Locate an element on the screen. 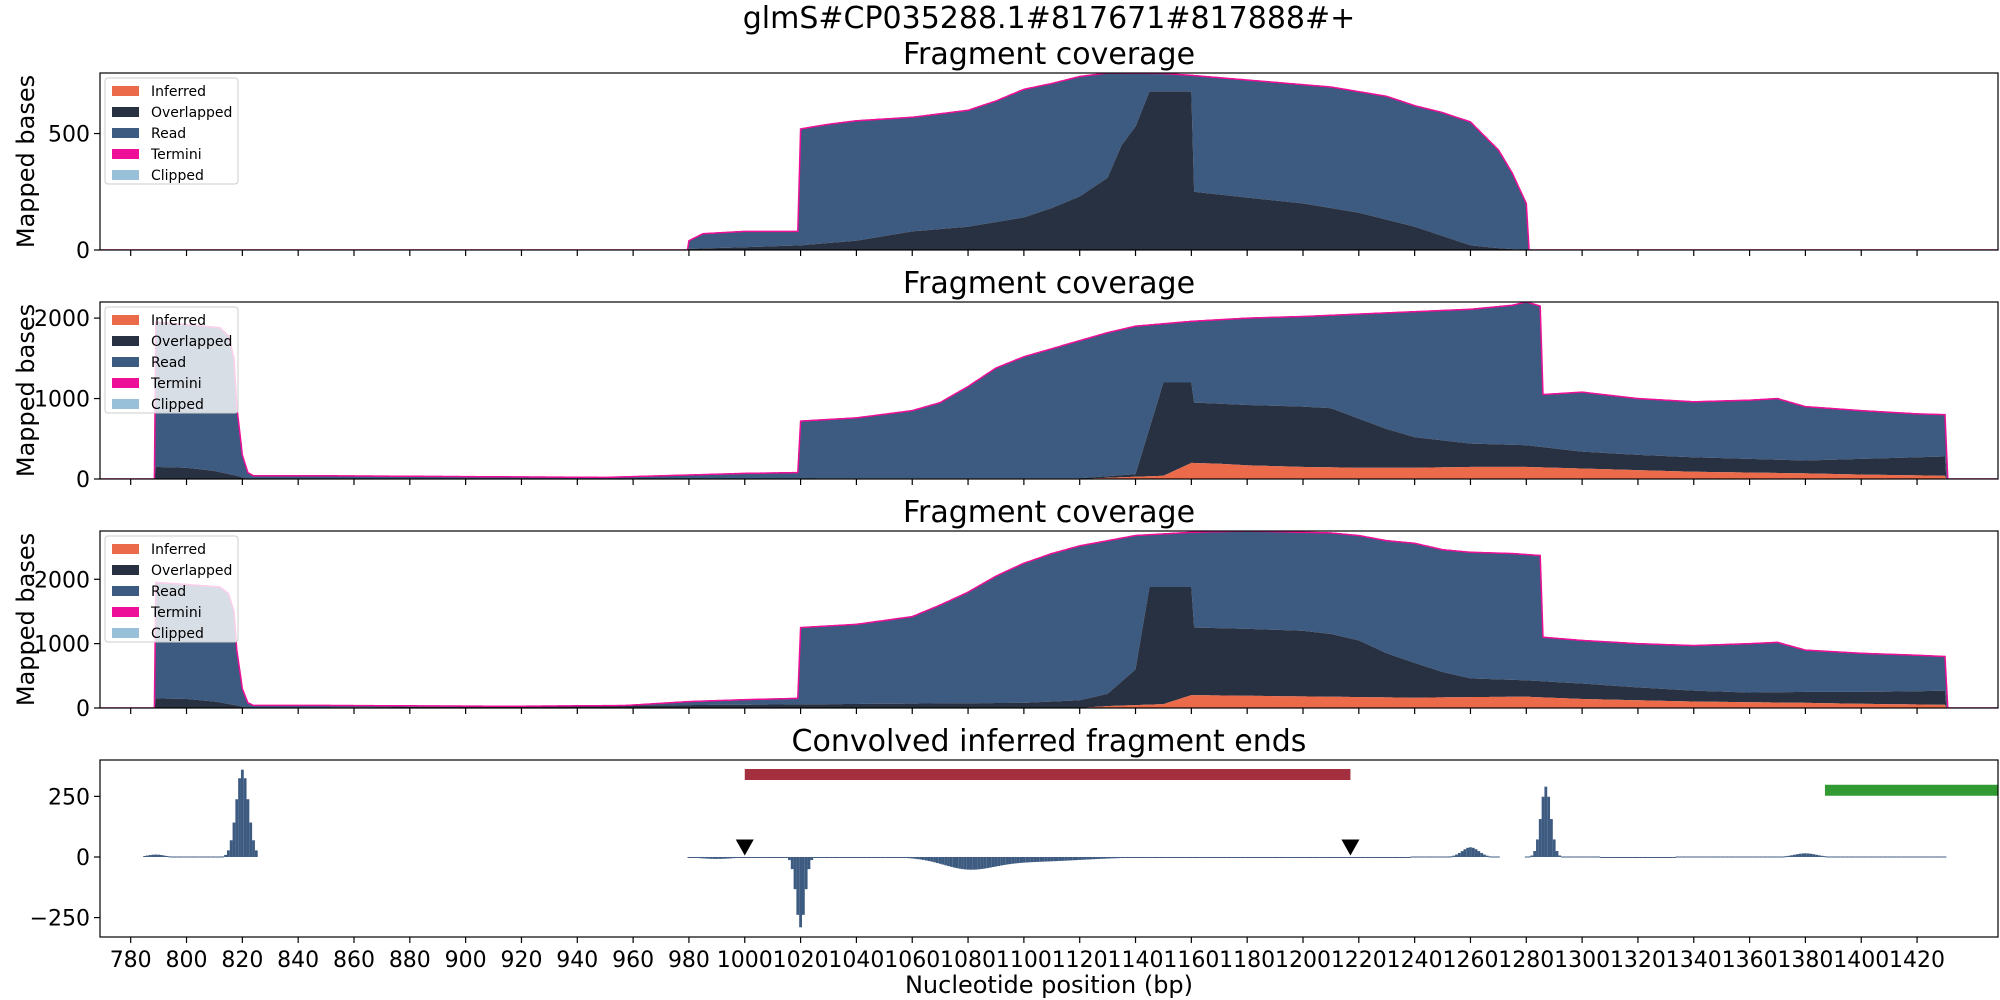 The height and width of the screenshot is (1000, 2000). x-tick-label: 860 is located at coordinates (354, 960).